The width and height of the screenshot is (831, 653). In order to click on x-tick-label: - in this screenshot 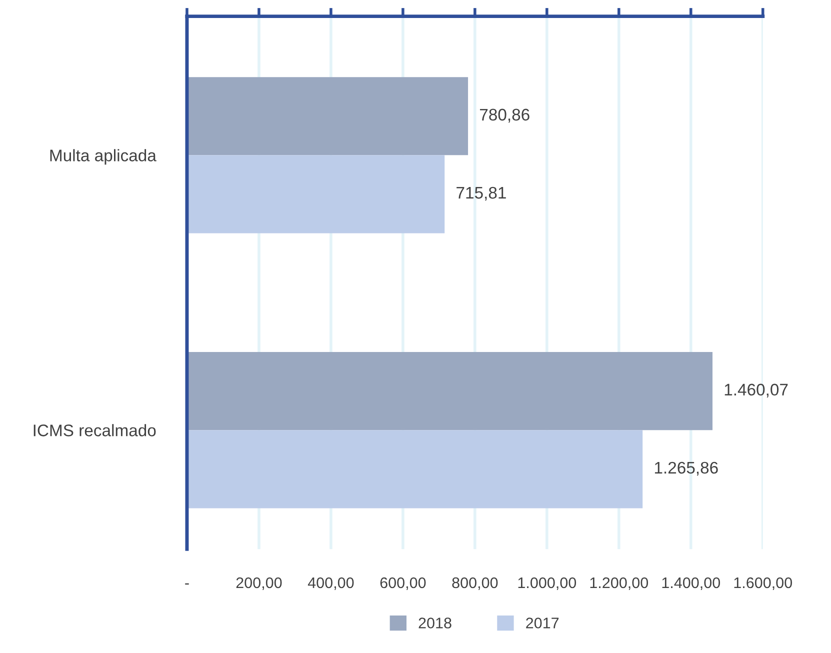, I will do `click(187, 584)`.